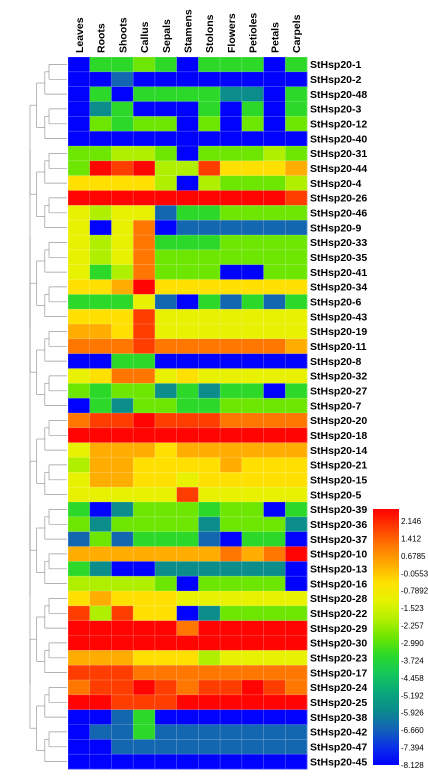  Describe the element at coordinates (412, 748) in the screenshot. I see `color-scale-label: -7.394` at that location.